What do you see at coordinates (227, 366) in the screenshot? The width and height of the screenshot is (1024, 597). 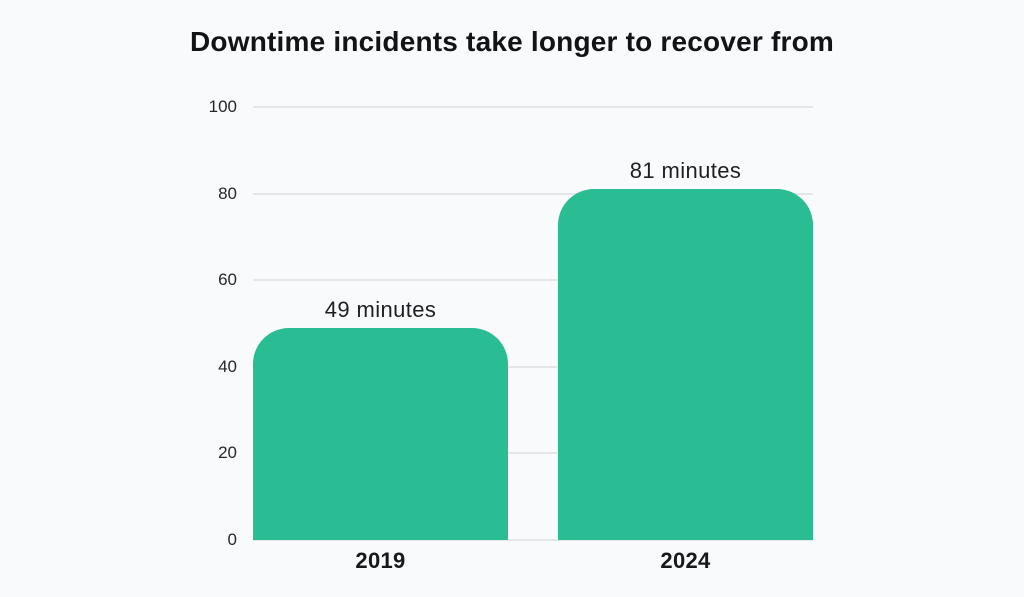 I see `y-tick-label-40: 40` at bounding box center [227, 366].